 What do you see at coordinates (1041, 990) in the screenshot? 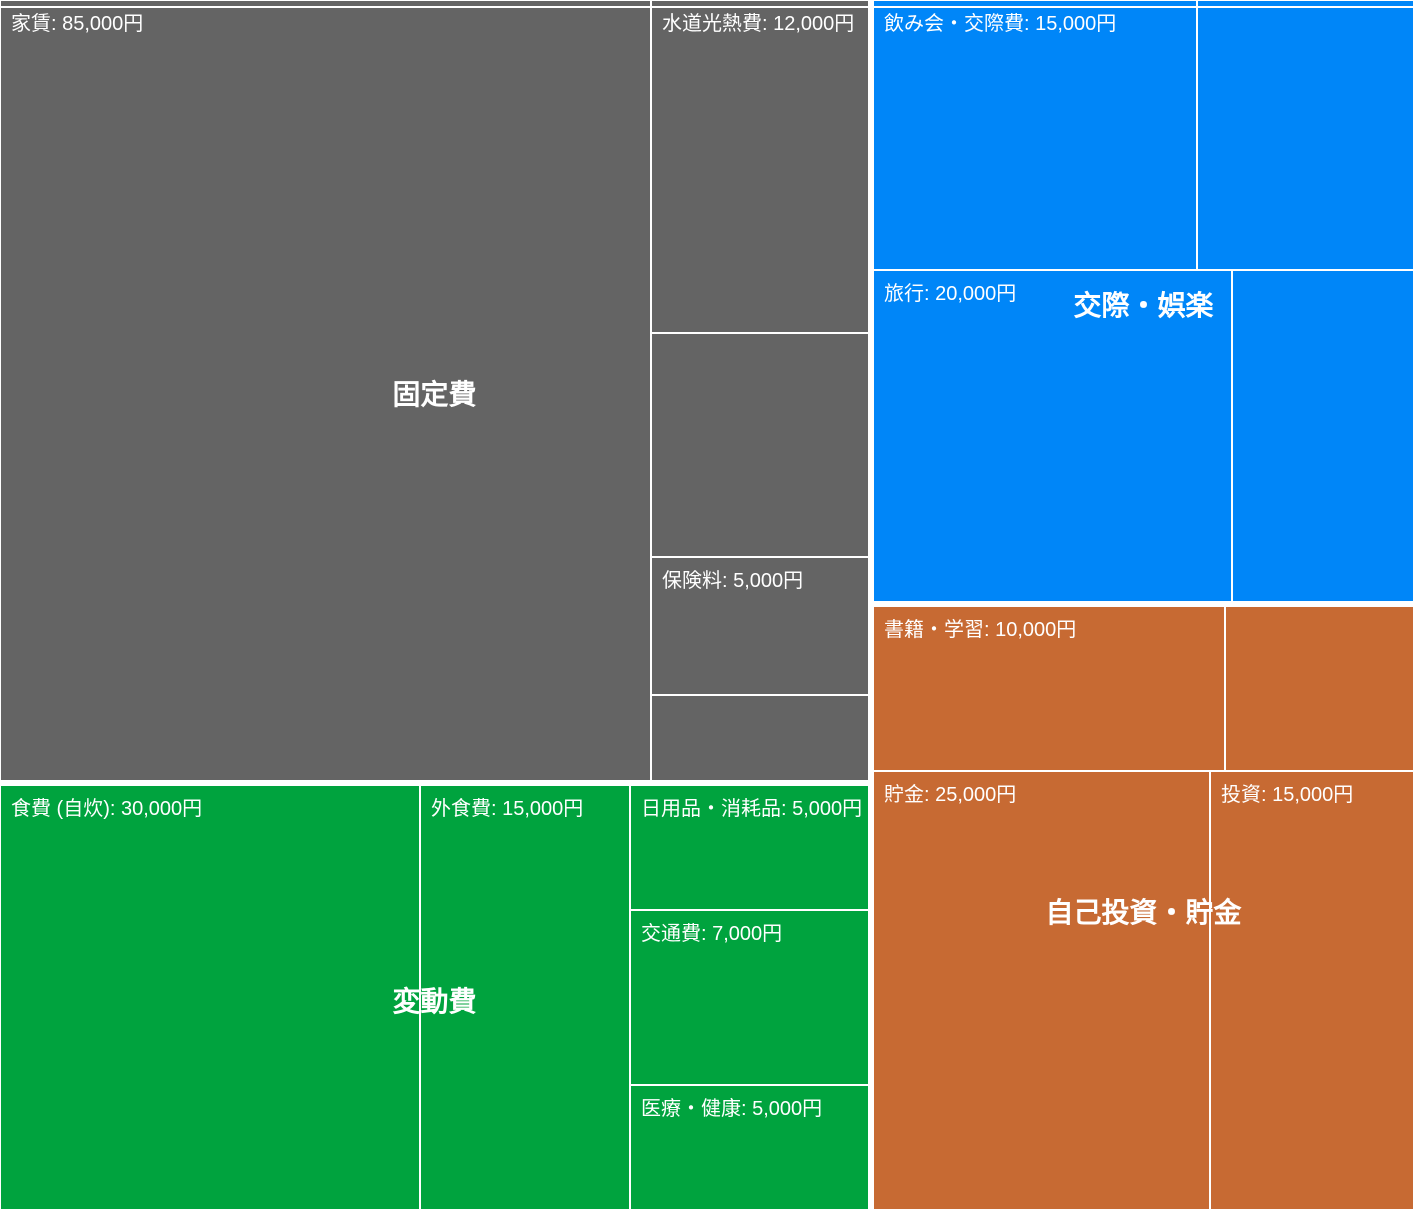
I see `treemap-cell-savings: 貯金: 25,000円` at bounding box center [1041, 990].